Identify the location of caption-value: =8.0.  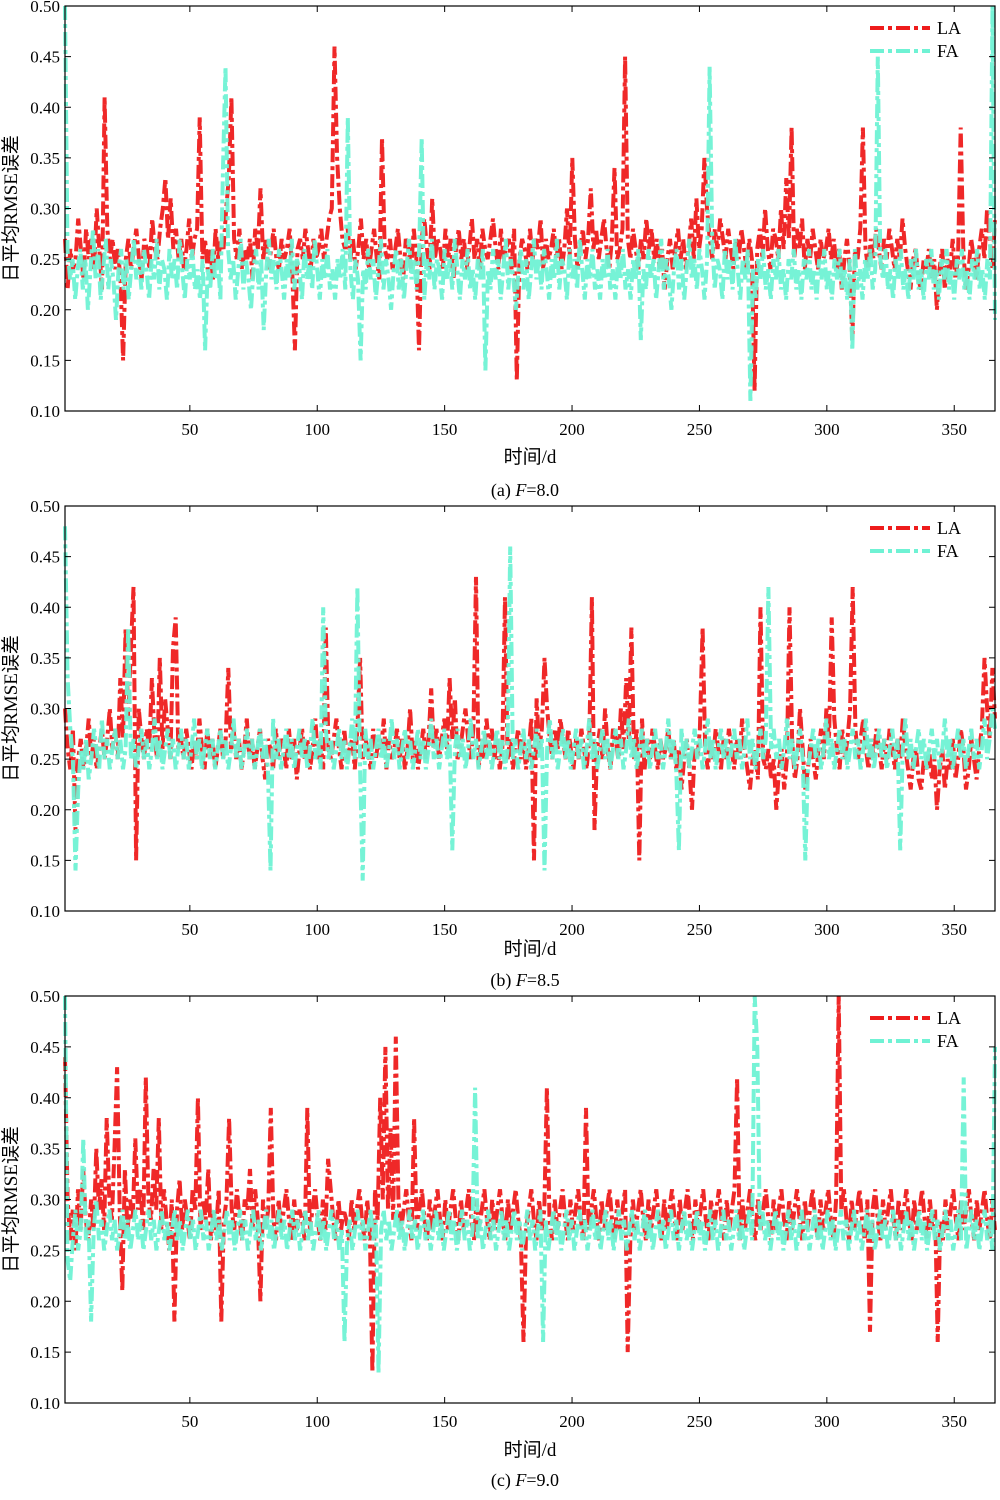
(542, 490).